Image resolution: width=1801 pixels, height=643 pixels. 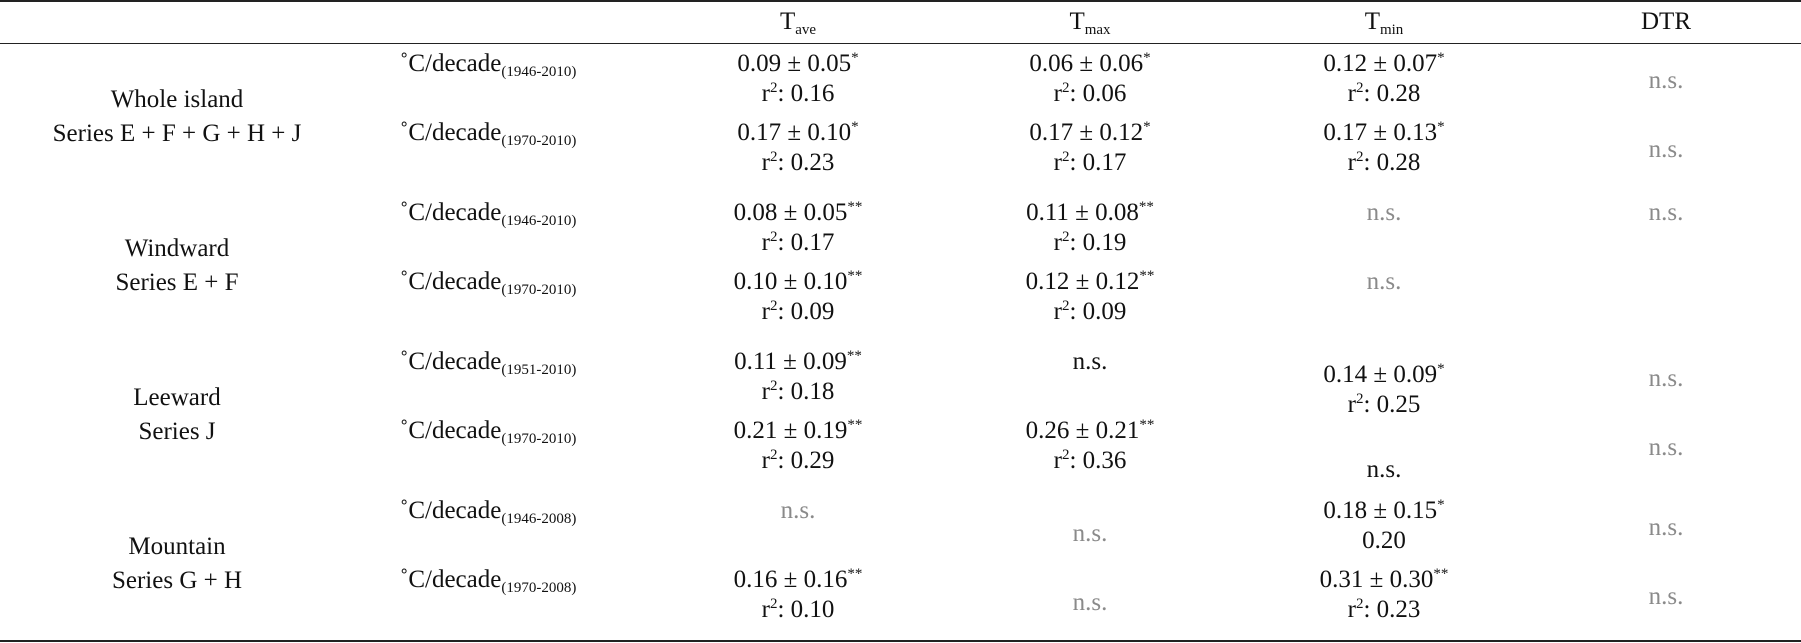 What do you see at coordinates (177, 117) in the screenshot?
I see `group-label: Whole island Series E + F + G + H + J` at bounding box center [177, 117].